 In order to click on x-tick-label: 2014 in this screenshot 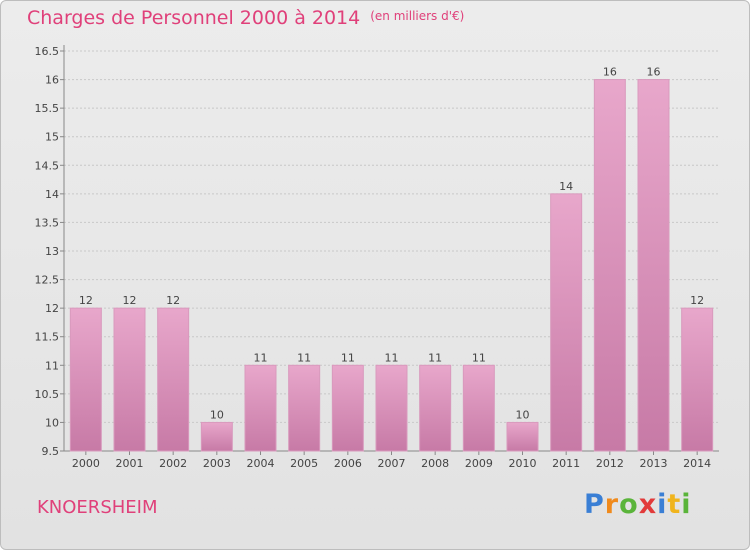, I will do `click(697, 463)`.